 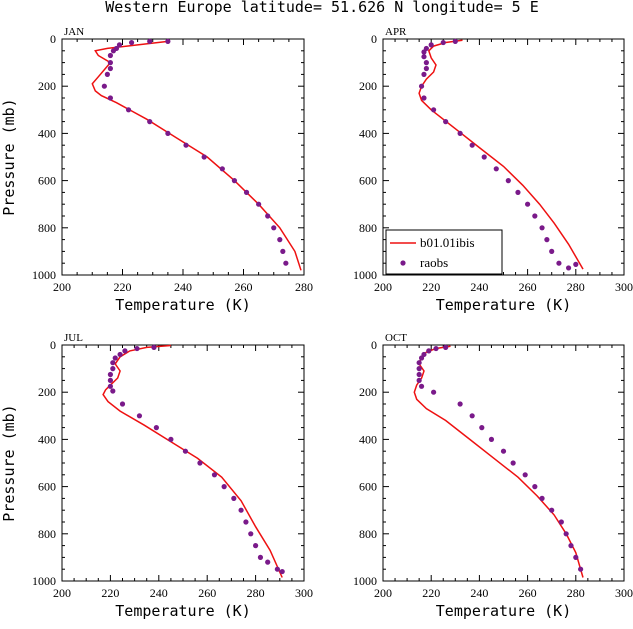 I want to click on panel-label: JUL, so click(x=73, y=338).